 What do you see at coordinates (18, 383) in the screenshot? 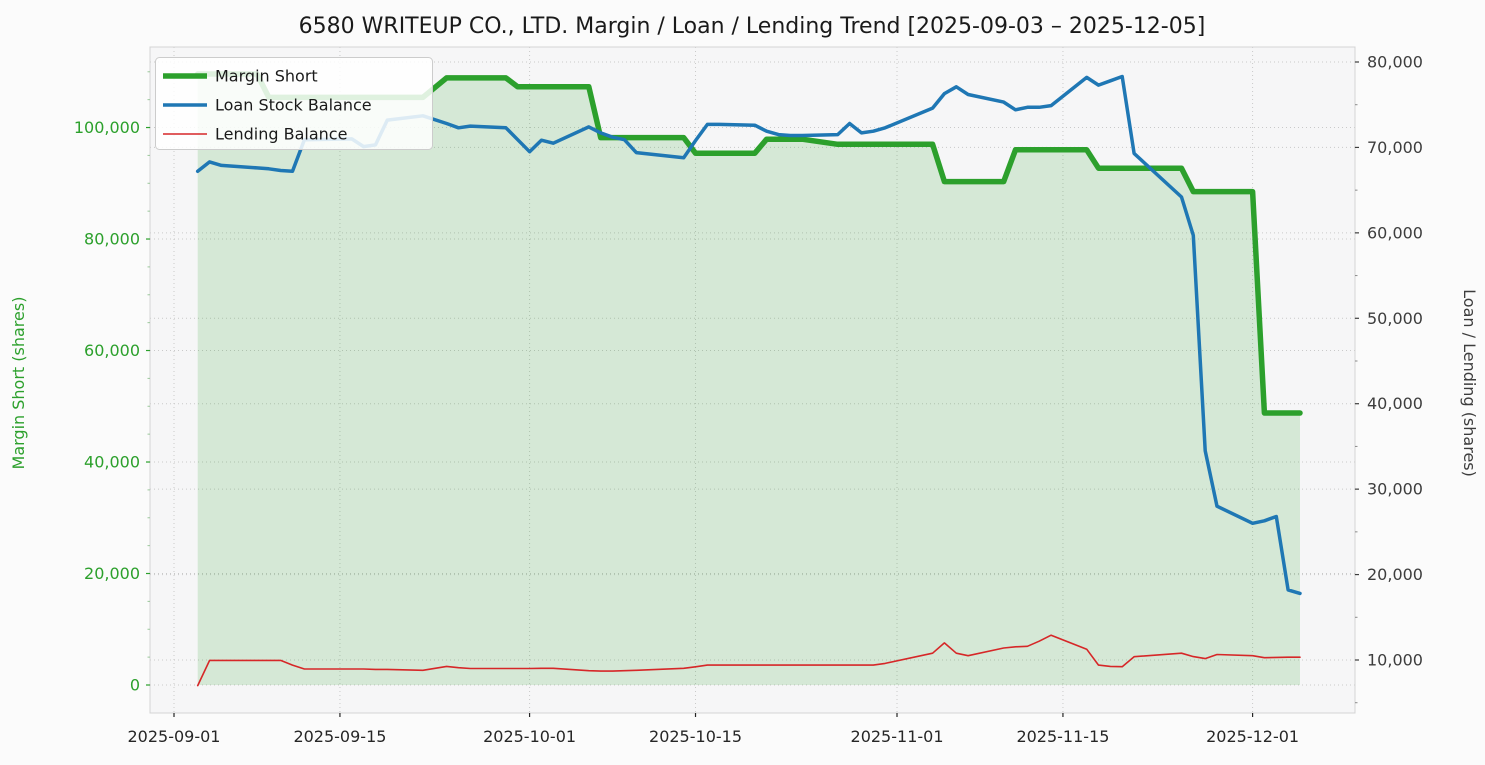
I see `left-axis-label: Margin Short (shares)` at bounding box center [18, 383].